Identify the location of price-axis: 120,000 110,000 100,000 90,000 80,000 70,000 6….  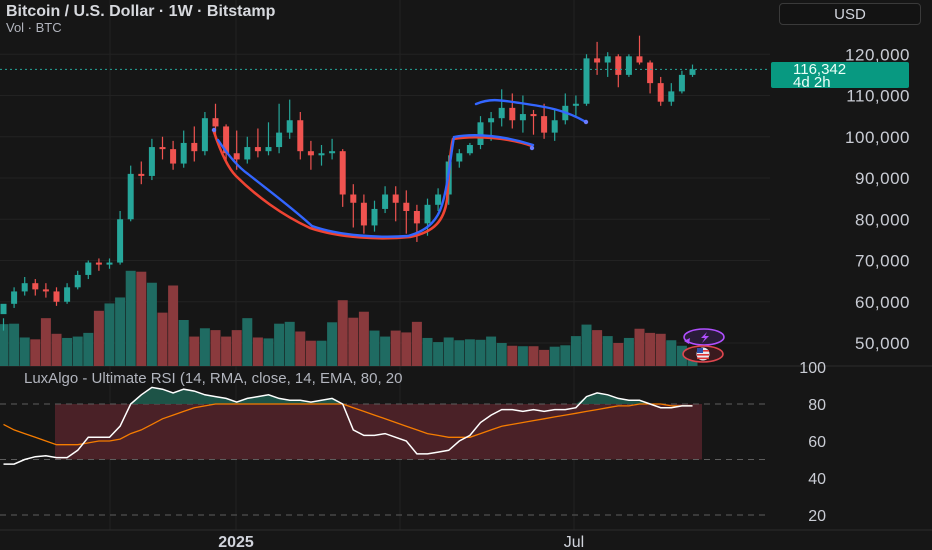
(877, 199).